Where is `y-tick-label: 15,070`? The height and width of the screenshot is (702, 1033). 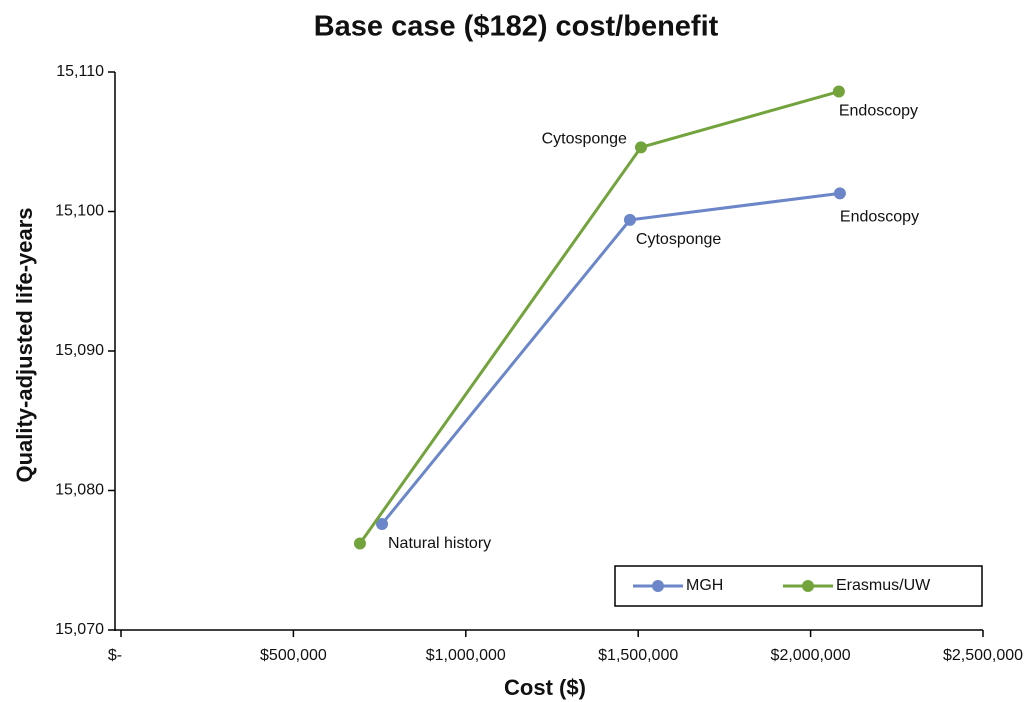
y-tick-label: 15,070 is located at coordinates (79, 629).